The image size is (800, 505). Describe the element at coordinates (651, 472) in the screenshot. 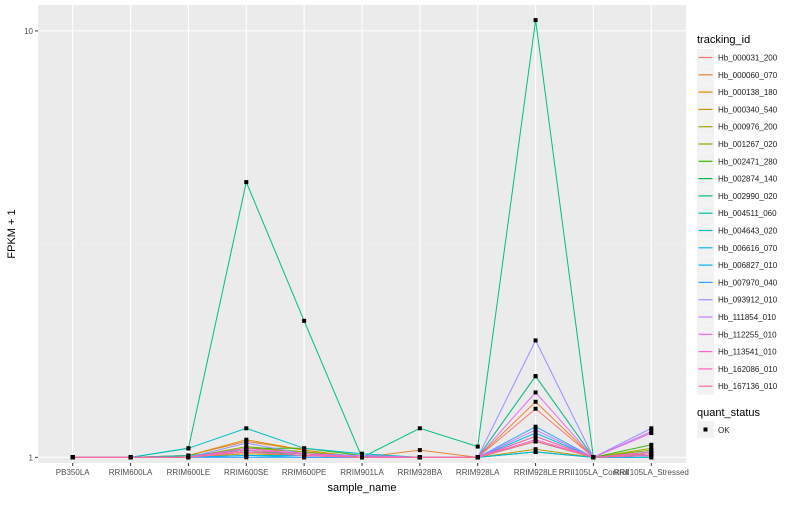

I see `x-tick-label: RRII105LA_Stressed` at that location.